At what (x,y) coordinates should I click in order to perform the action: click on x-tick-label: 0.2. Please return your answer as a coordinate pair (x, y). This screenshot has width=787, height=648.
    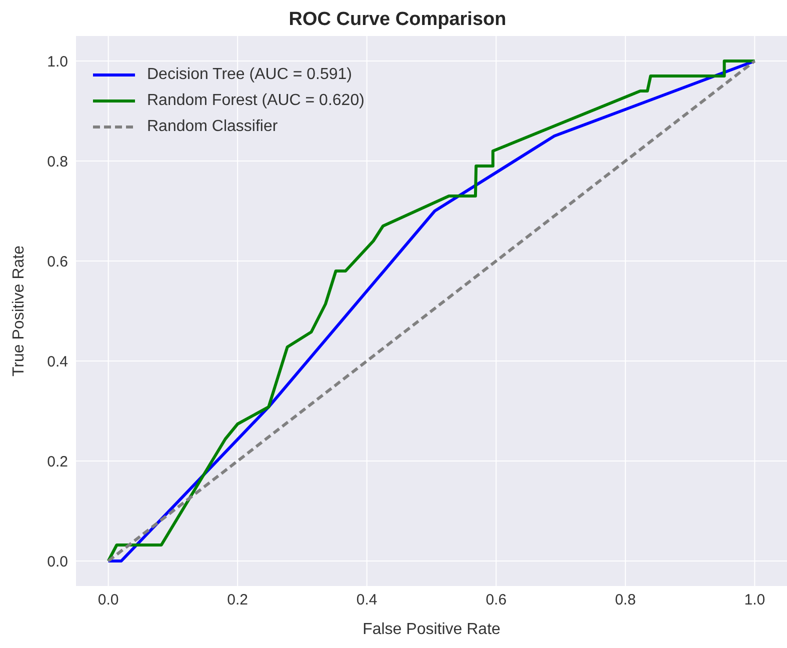
    Looking at the image, I should click on (237, 600).